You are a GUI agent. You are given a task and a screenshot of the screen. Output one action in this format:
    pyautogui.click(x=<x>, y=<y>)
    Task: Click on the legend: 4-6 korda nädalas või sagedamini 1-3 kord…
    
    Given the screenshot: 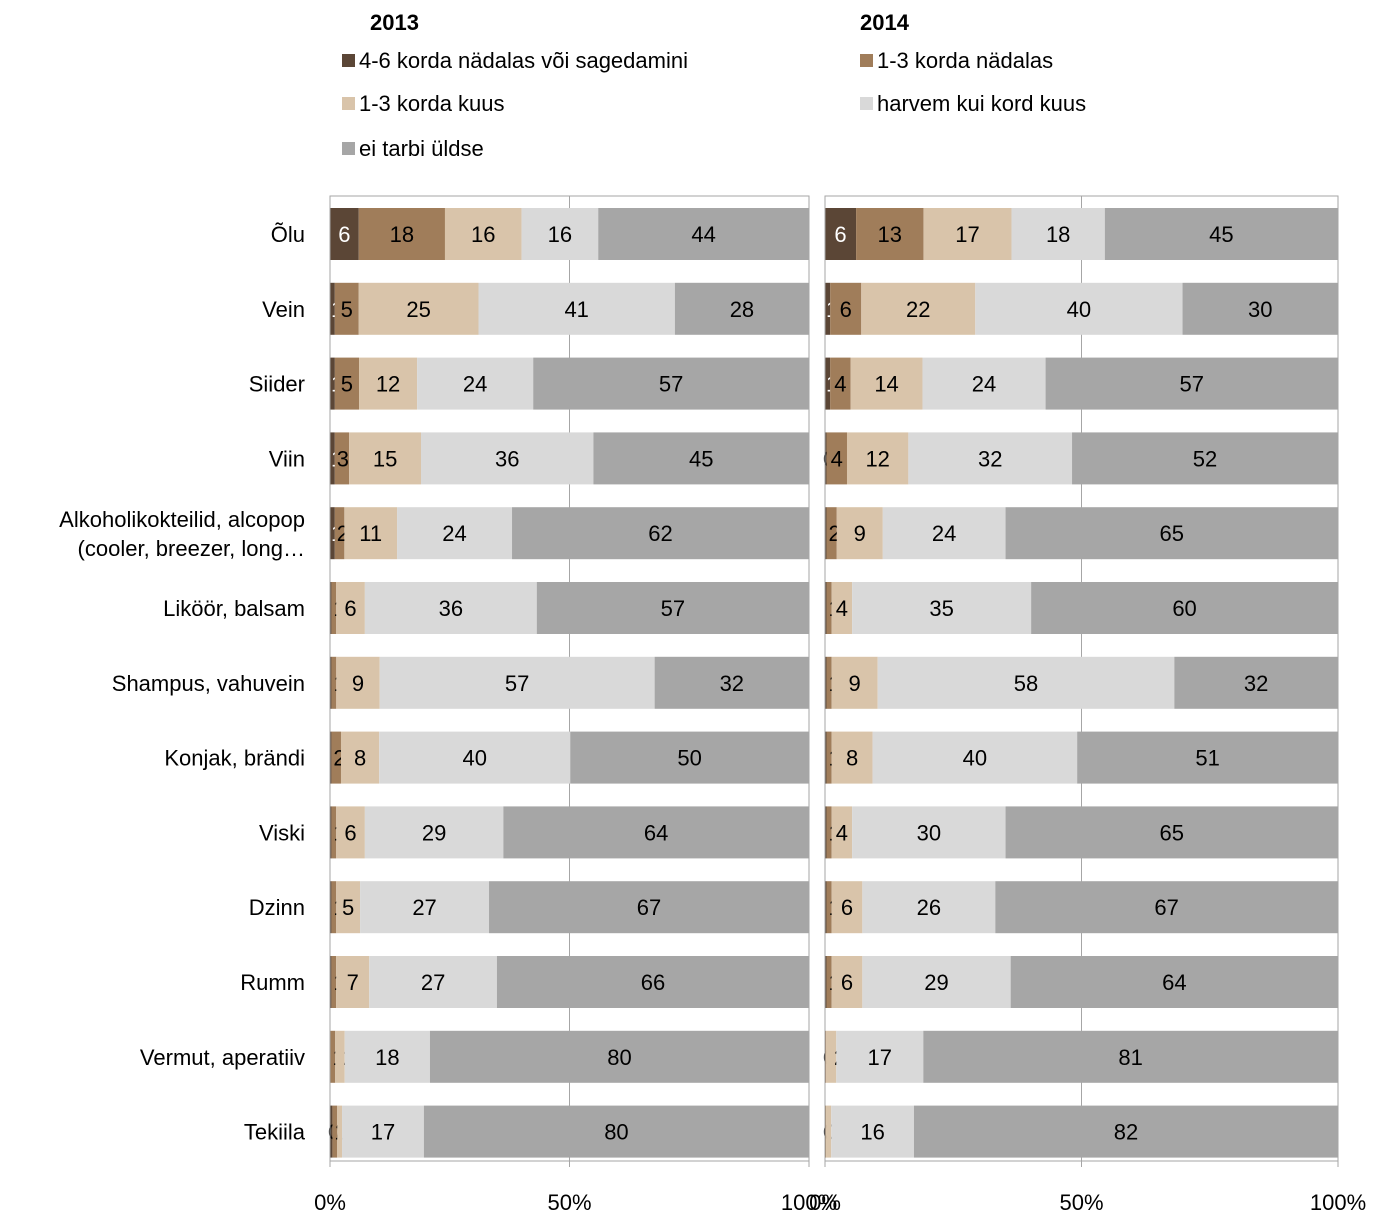 What is the action you would take?
    pyautogui.click(x=714, y=104)
    